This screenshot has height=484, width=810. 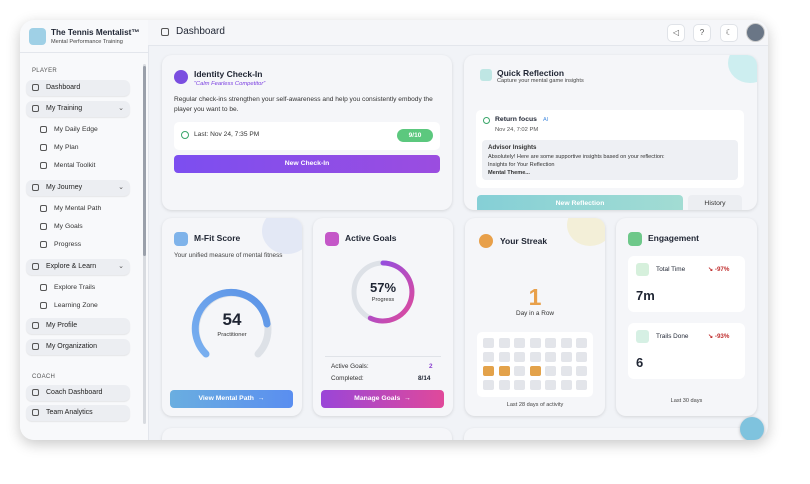 I want to click on nav-label: Team Analytics, so click(x=69, y=412).